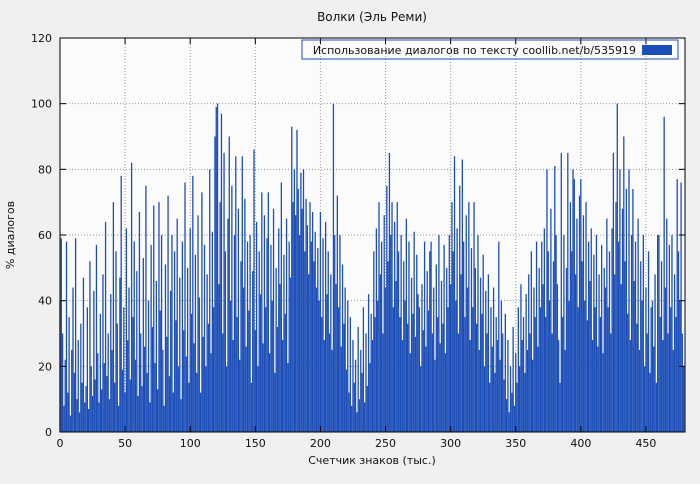  Describe the element at coordinates (372, 17) in the screenshot. I see `chart-title: Волки (Эль Реми)` at that location.